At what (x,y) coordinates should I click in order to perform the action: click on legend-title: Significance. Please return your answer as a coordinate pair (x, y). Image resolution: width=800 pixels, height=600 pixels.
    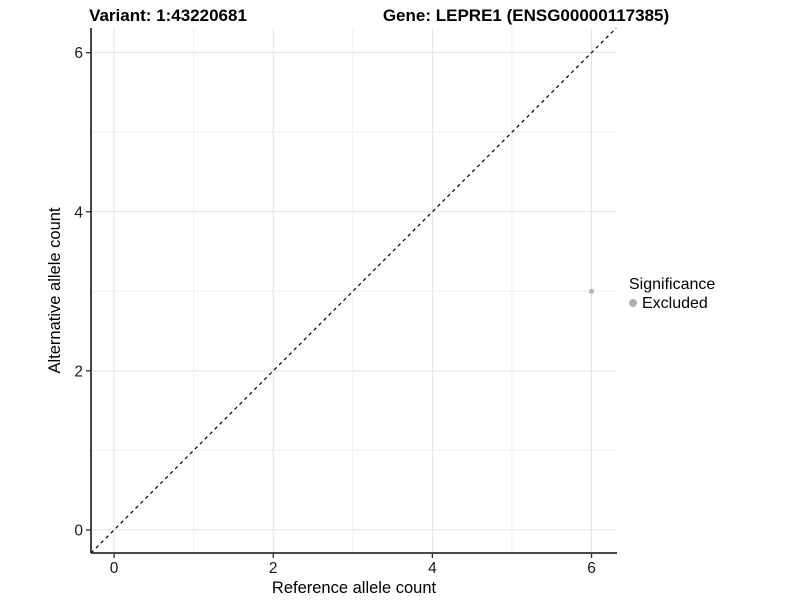
    Looking at the image, I should click on (672, 284).